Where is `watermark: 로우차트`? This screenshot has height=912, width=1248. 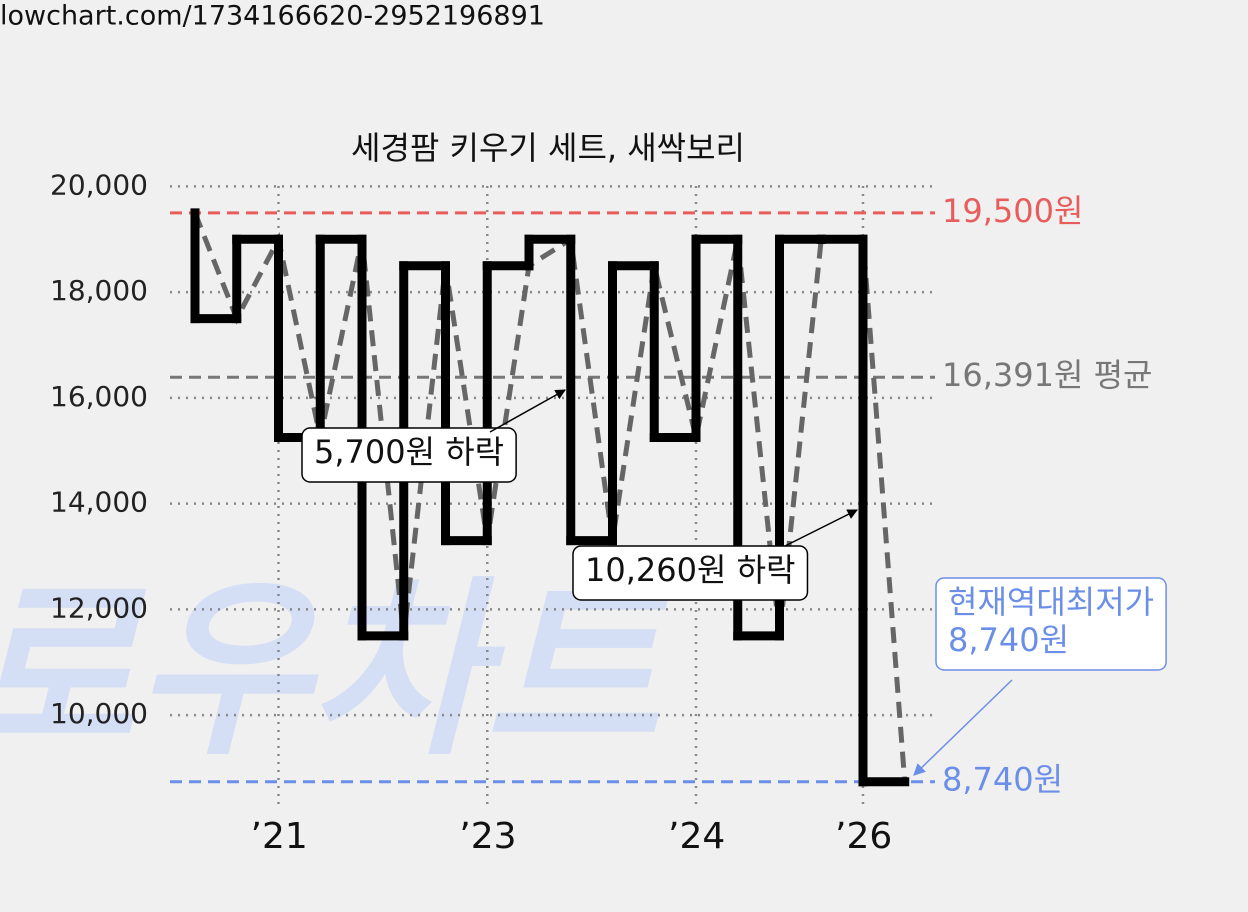 watermark: 로우차트 is located at coordinates (335, 670).